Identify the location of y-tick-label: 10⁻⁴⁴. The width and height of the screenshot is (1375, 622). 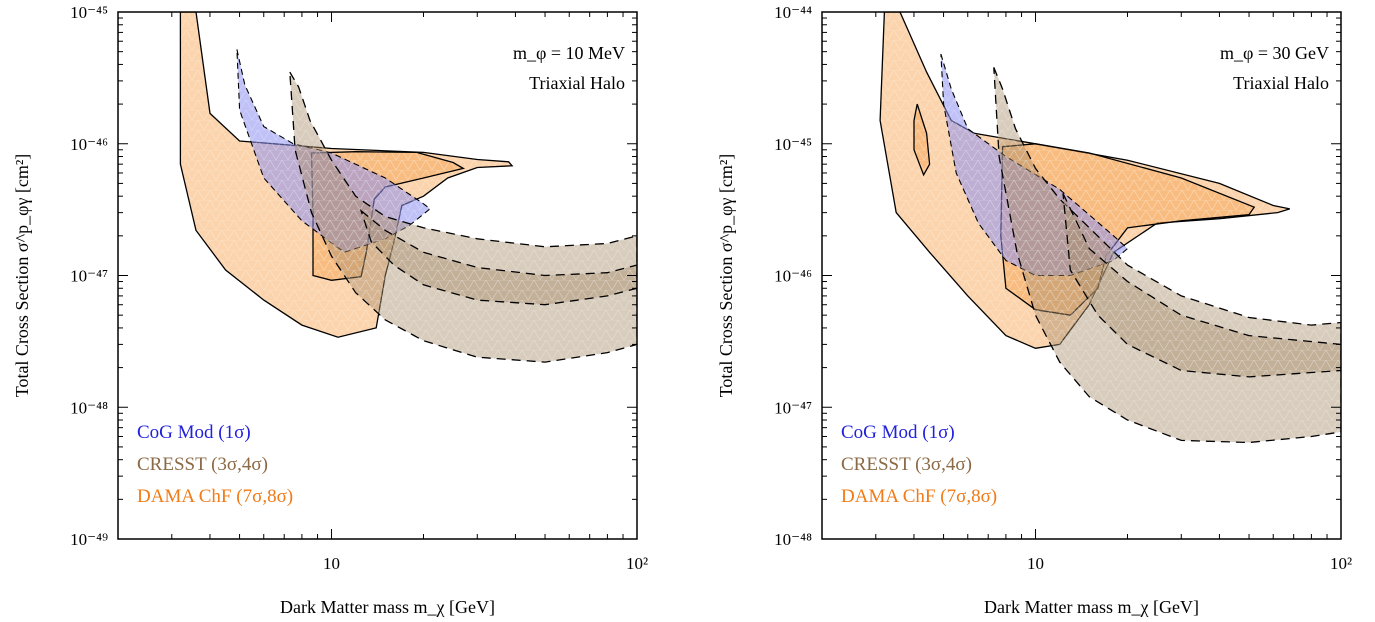
(793, 12).